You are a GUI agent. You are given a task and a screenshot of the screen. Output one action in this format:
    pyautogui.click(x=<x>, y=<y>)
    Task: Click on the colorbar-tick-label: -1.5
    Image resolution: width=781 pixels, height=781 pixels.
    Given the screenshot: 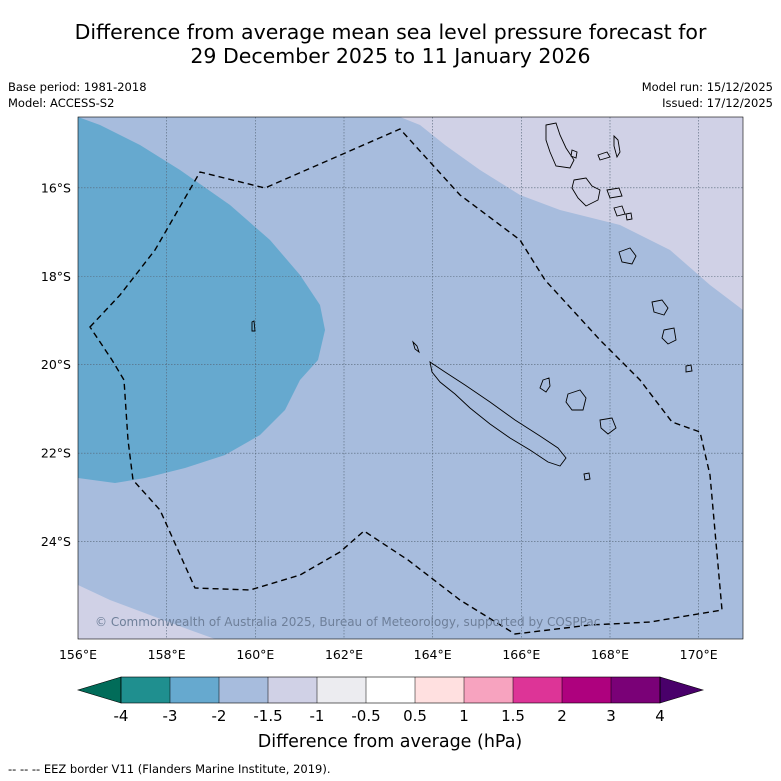 What is the action you would take?
    pyautogui.click(x=267, y=716)
    